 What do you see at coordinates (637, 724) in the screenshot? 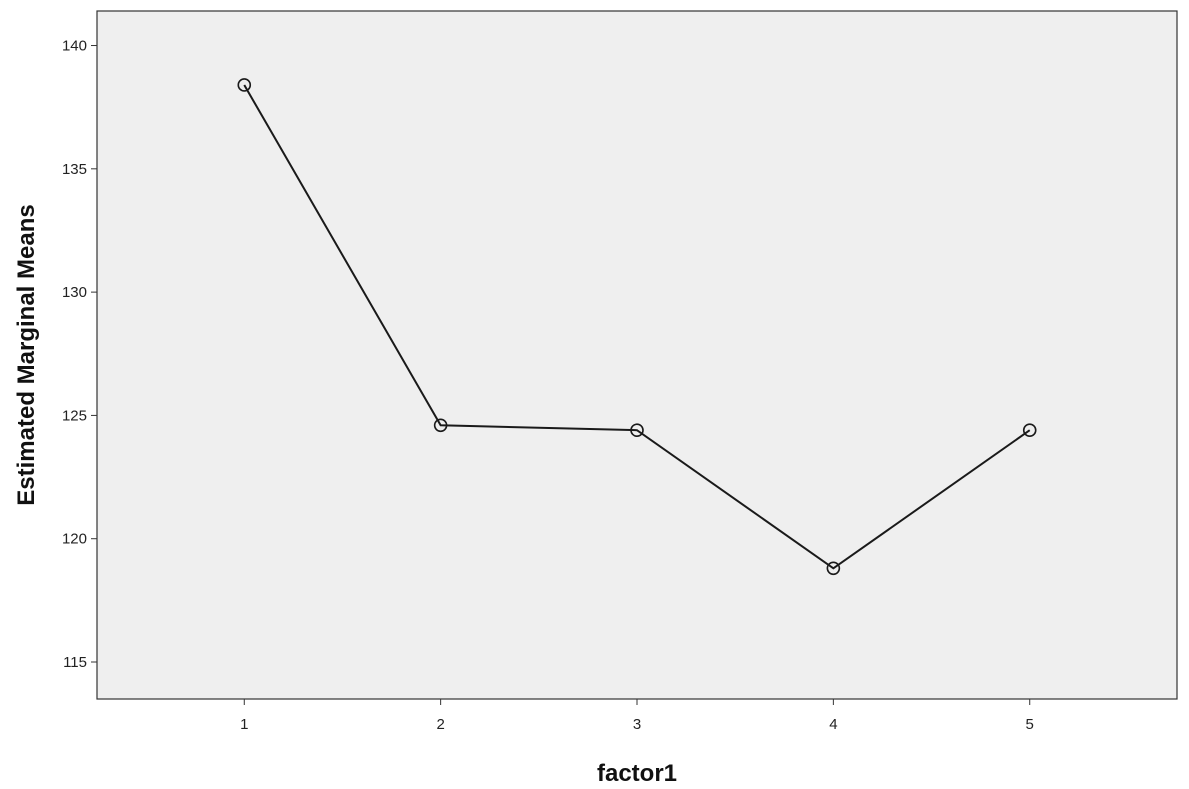
I see `x-tick-label: 3` at bounding box center [637, 724].